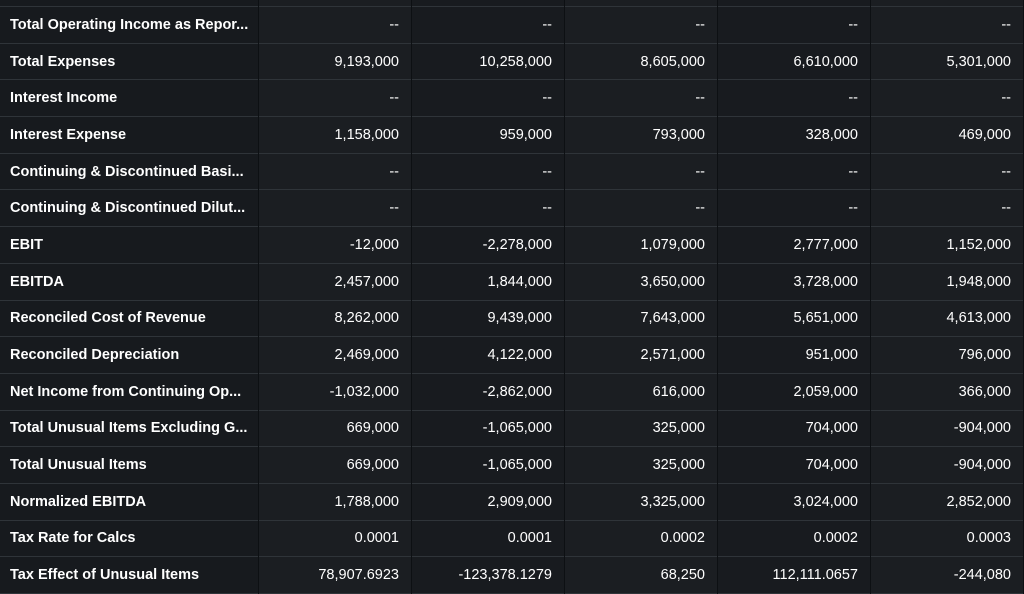 This screenshot has height=594, width=1024. I want to click on row-label: Reconciled Depreciation, so click(129, 355).